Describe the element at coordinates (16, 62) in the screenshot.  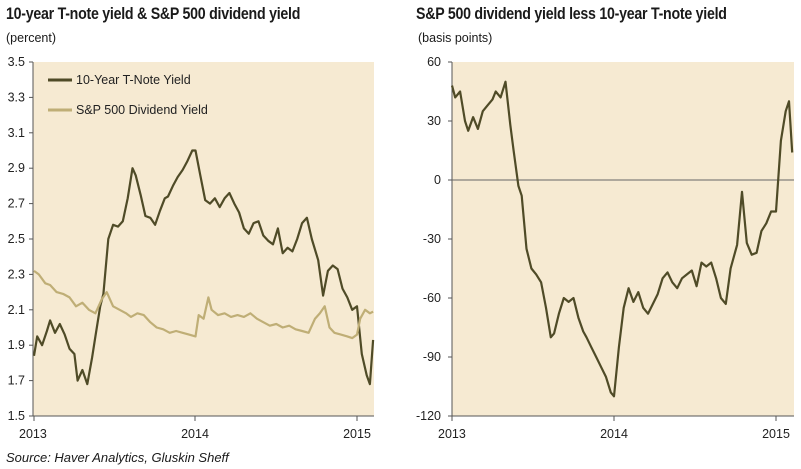
I see `y-tick-label: 3.5` at that location.